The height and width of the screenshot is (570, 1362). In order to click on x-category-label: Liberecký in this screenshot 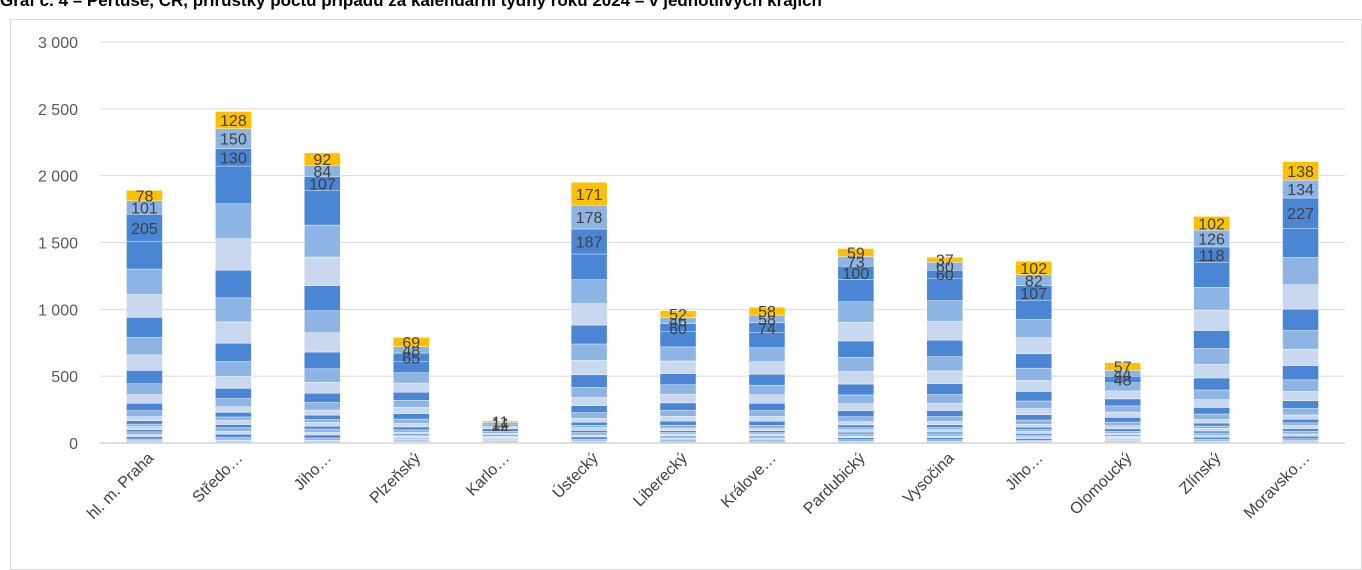, I will do `click(660, 480)`.